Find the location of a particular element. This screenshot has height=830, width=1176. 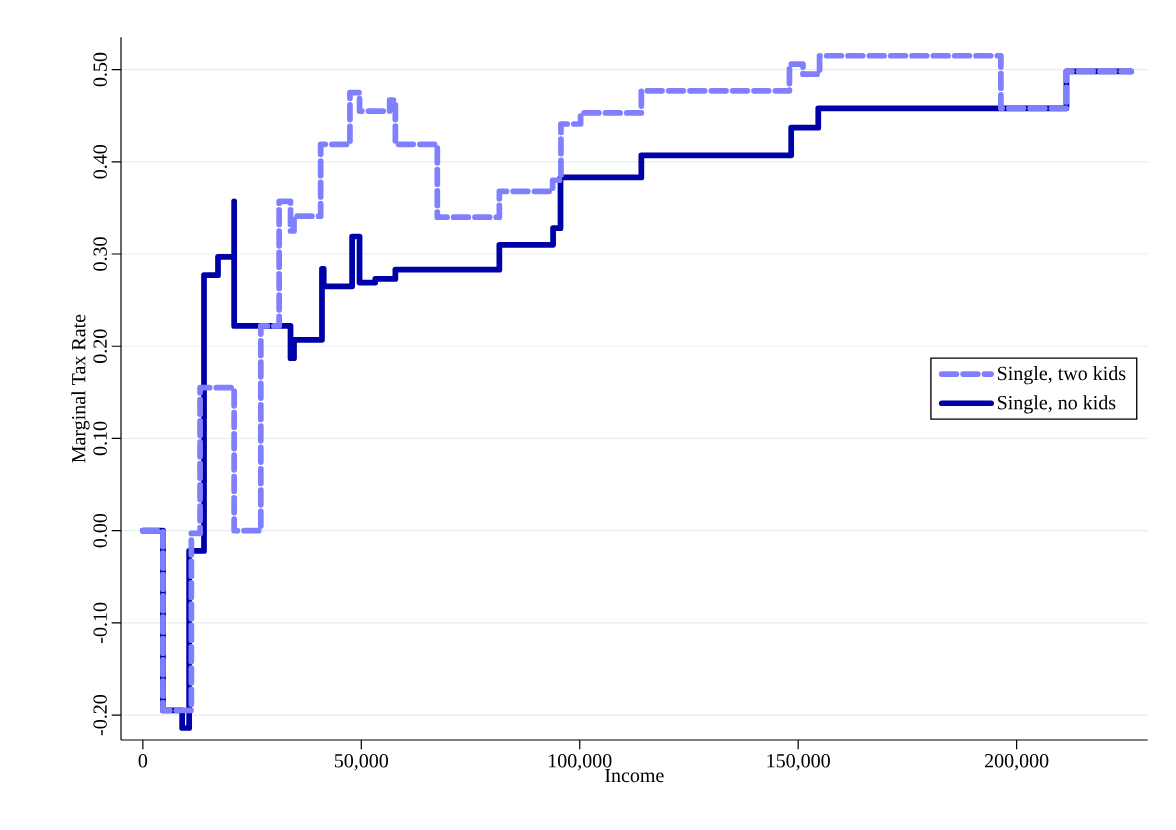

y-tick-label: 0.50 is located at coordinates (100, 69).